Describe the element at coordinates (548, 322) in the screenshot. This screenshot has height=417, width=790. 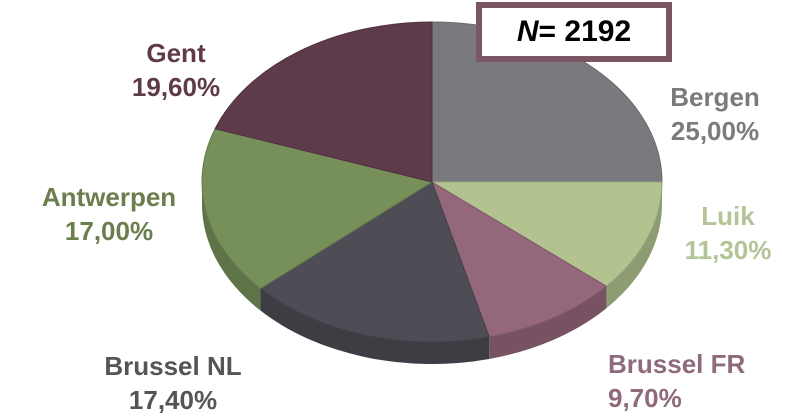
I see `pie-side-brussel-fr` at that location.